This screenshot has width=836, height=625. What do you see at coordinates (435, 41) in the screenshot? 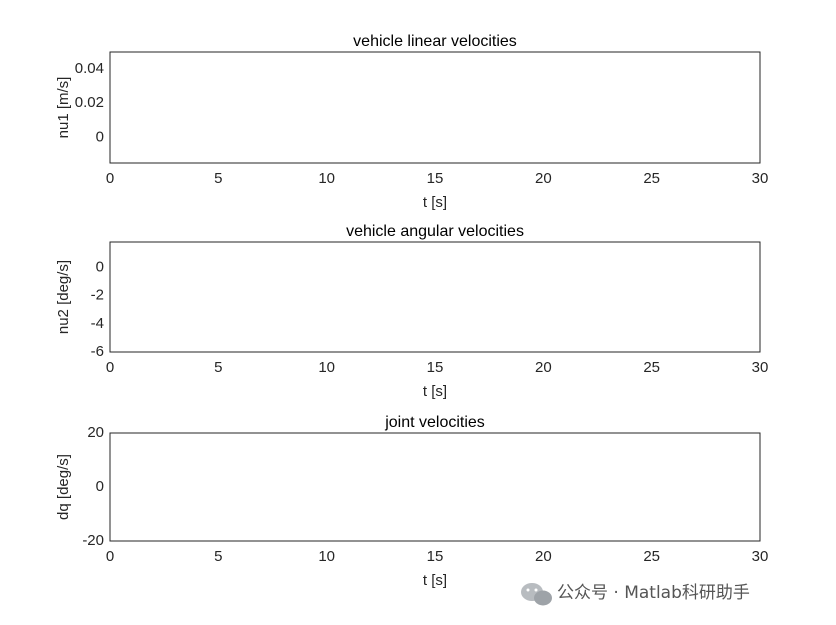
I see `chart-title: vehicle linear velocities` at bounding box center [435, 41].